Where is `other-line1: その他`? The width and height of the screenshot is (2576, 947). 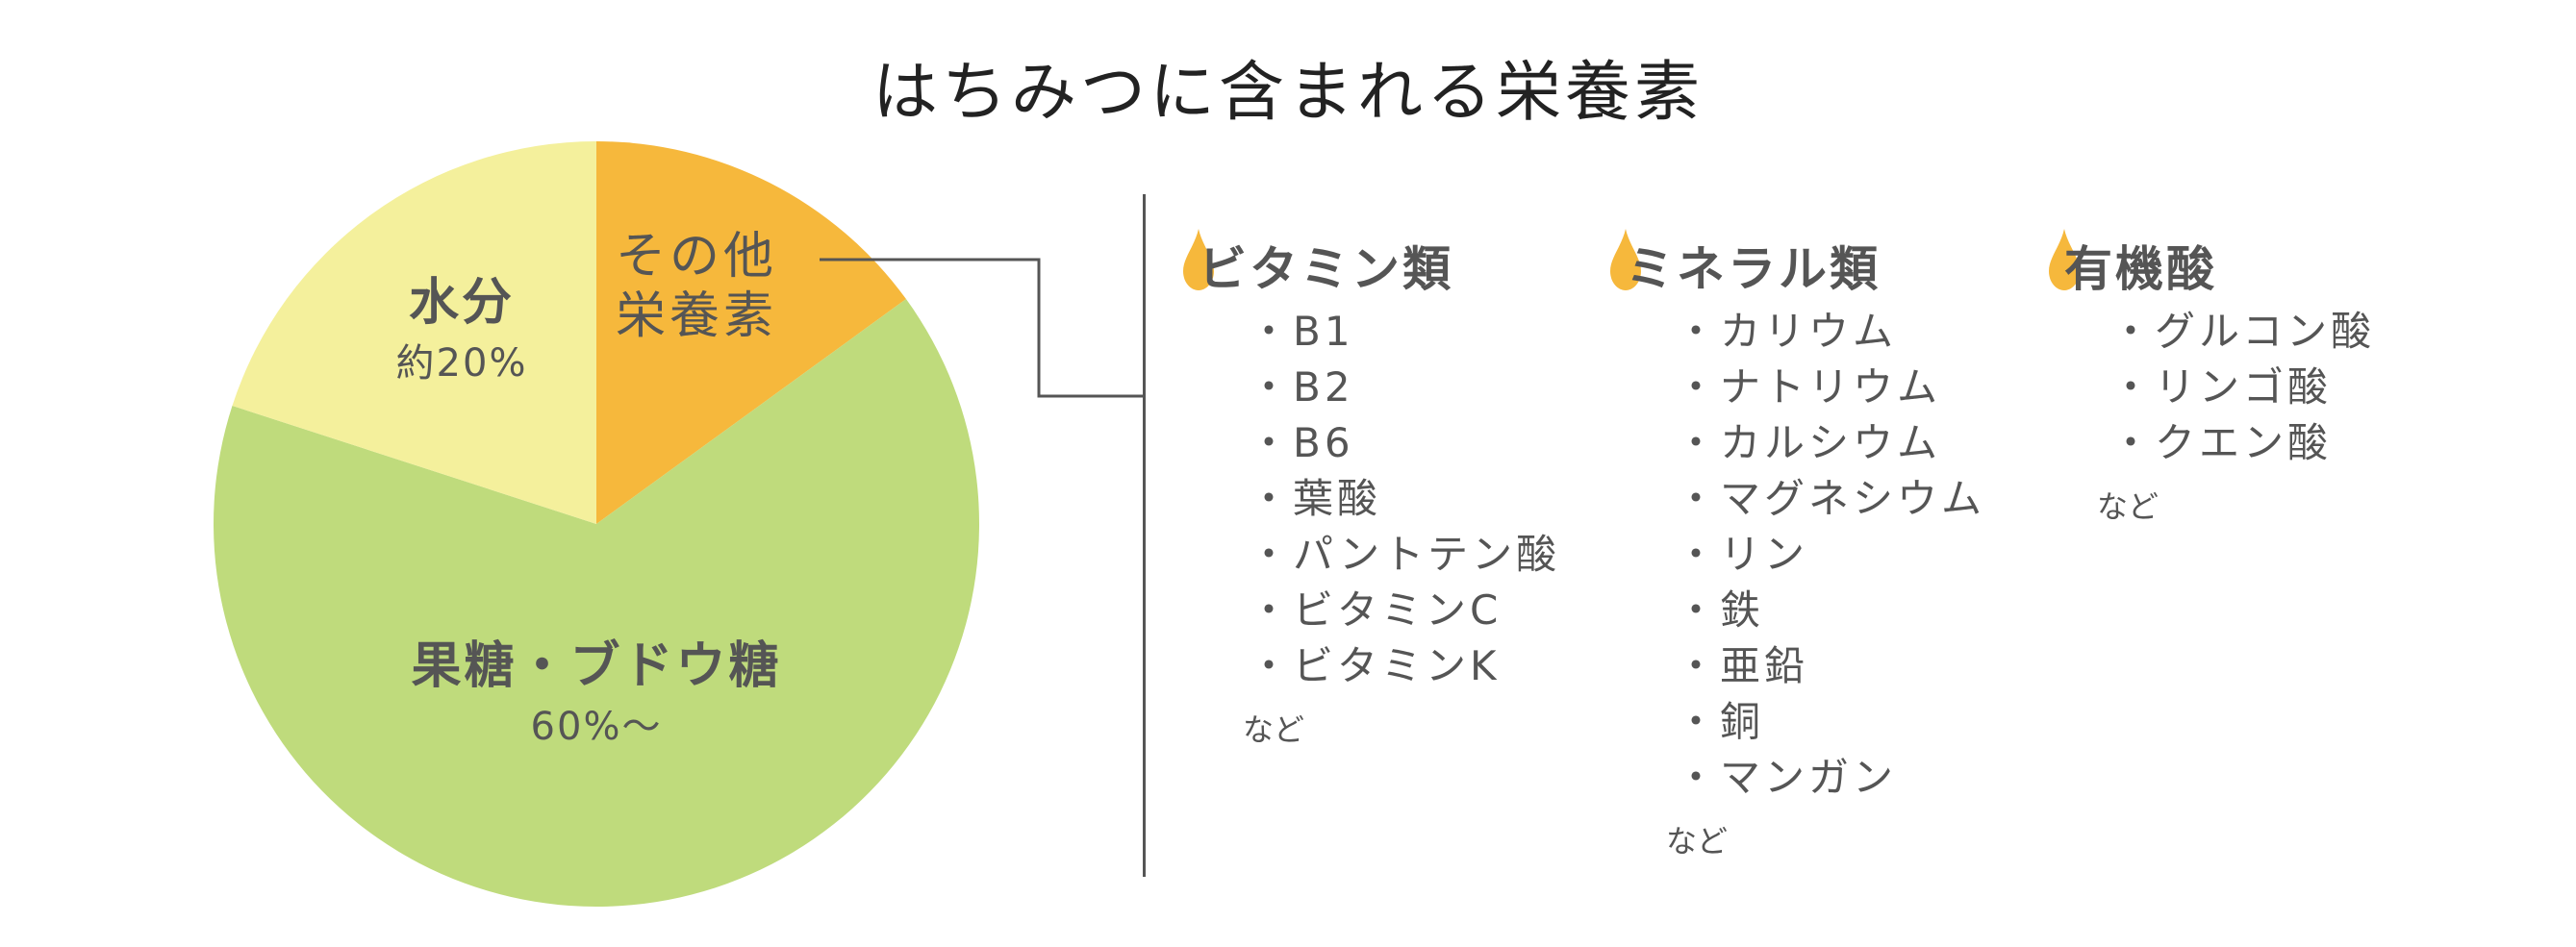 other-line1: その他 is located at coordinates (697, 257).